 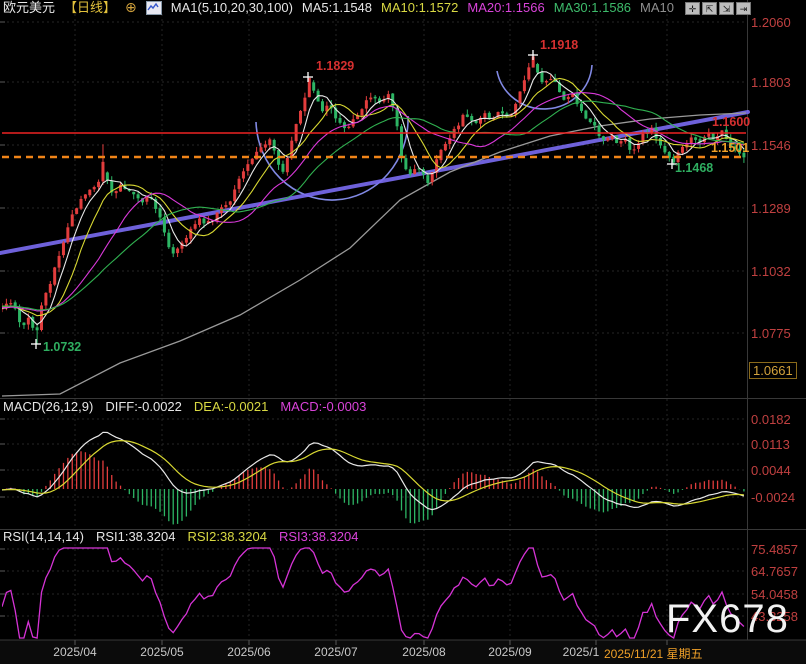 I want to click on ma5-value: MA5:1.1548, so click(x=337, y=7).